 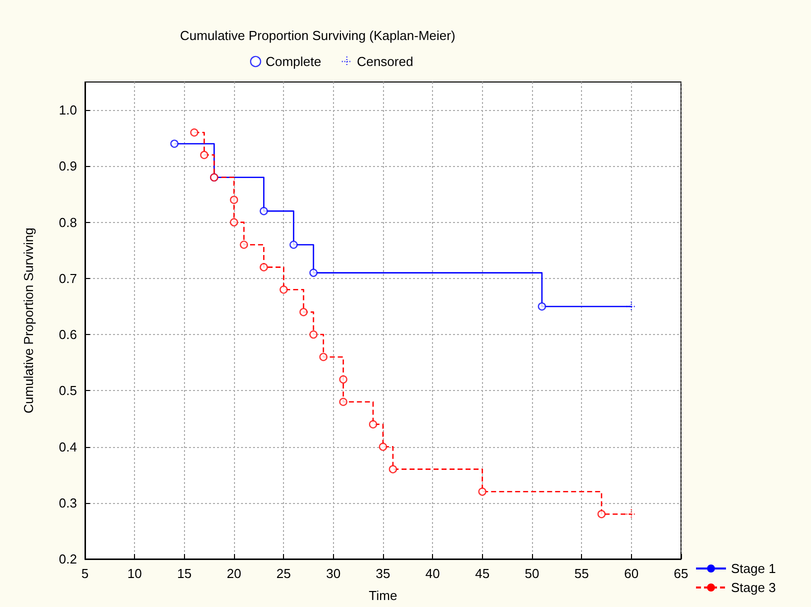 What do you see at coordinates (318, 35) in the screenshot?
I see `chart-title: Cumulative Proportion Surviving (Kaplan-Meier)` at bounding box center [318, 35].